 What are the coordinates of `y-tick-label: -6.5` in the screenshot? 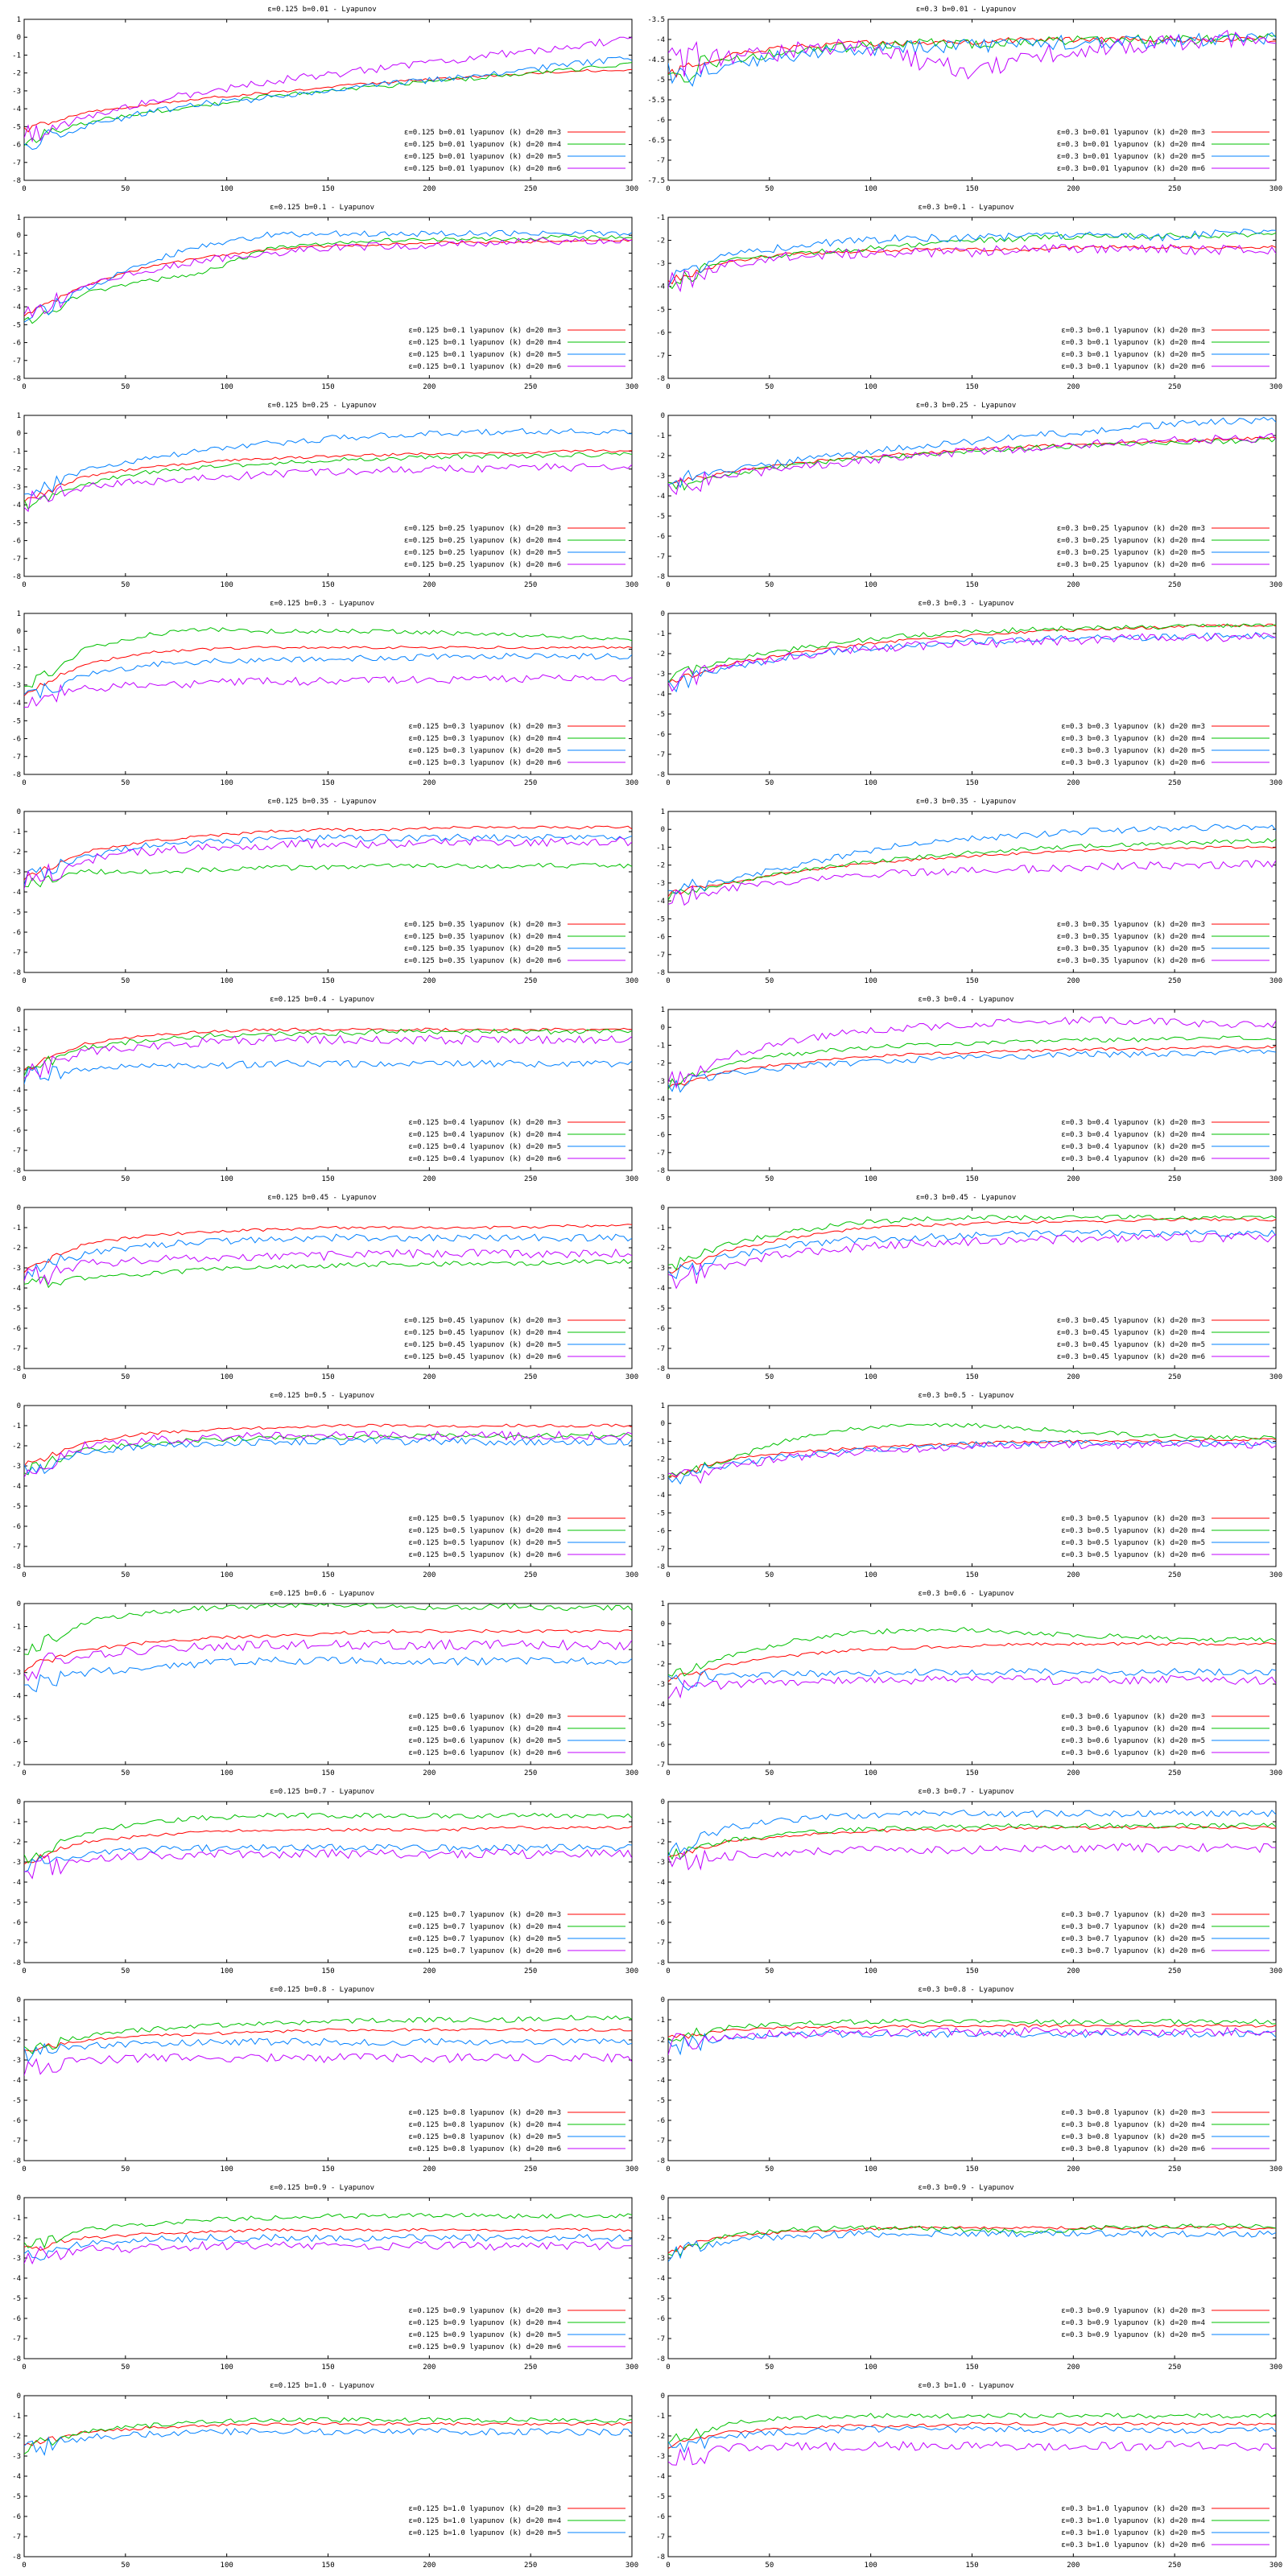 It's located at (656, 141).